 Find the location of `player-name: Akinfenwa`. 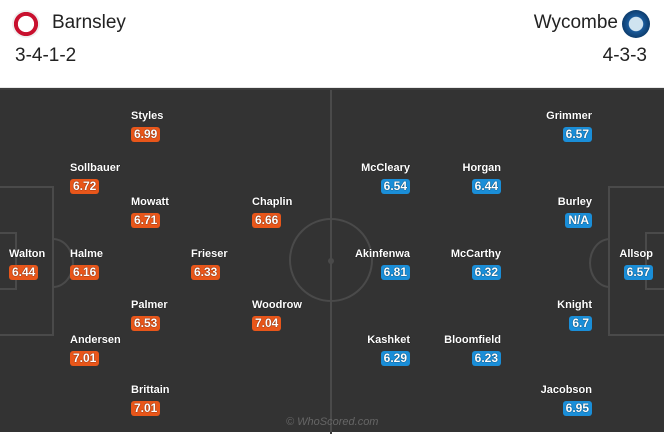

player-name: Akinfenwa is located at coordinates (382, 254).